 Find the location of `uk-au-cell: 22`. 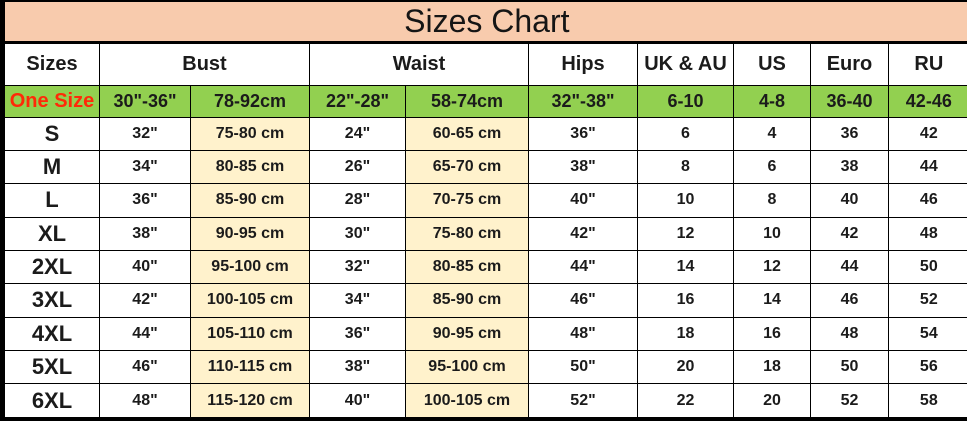

uk-au-cell: 22 is located at coordinates (685, 401).